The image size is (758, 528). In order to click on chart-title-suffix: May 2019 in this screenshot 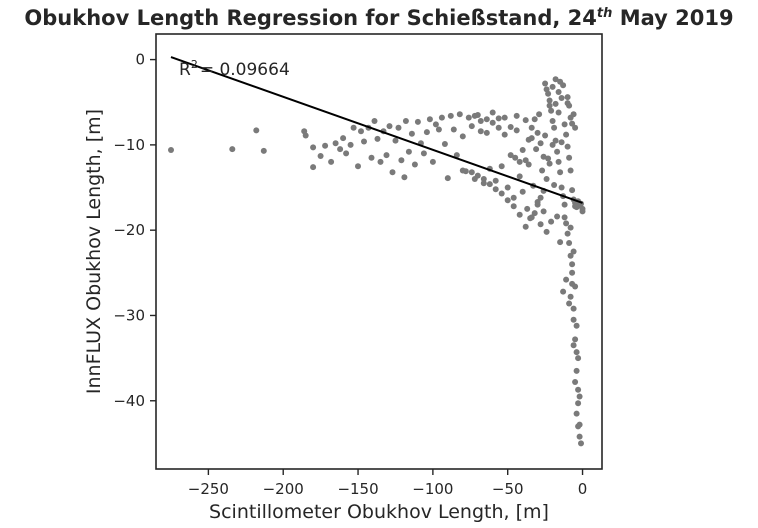, I will do `click(673, 18)`.